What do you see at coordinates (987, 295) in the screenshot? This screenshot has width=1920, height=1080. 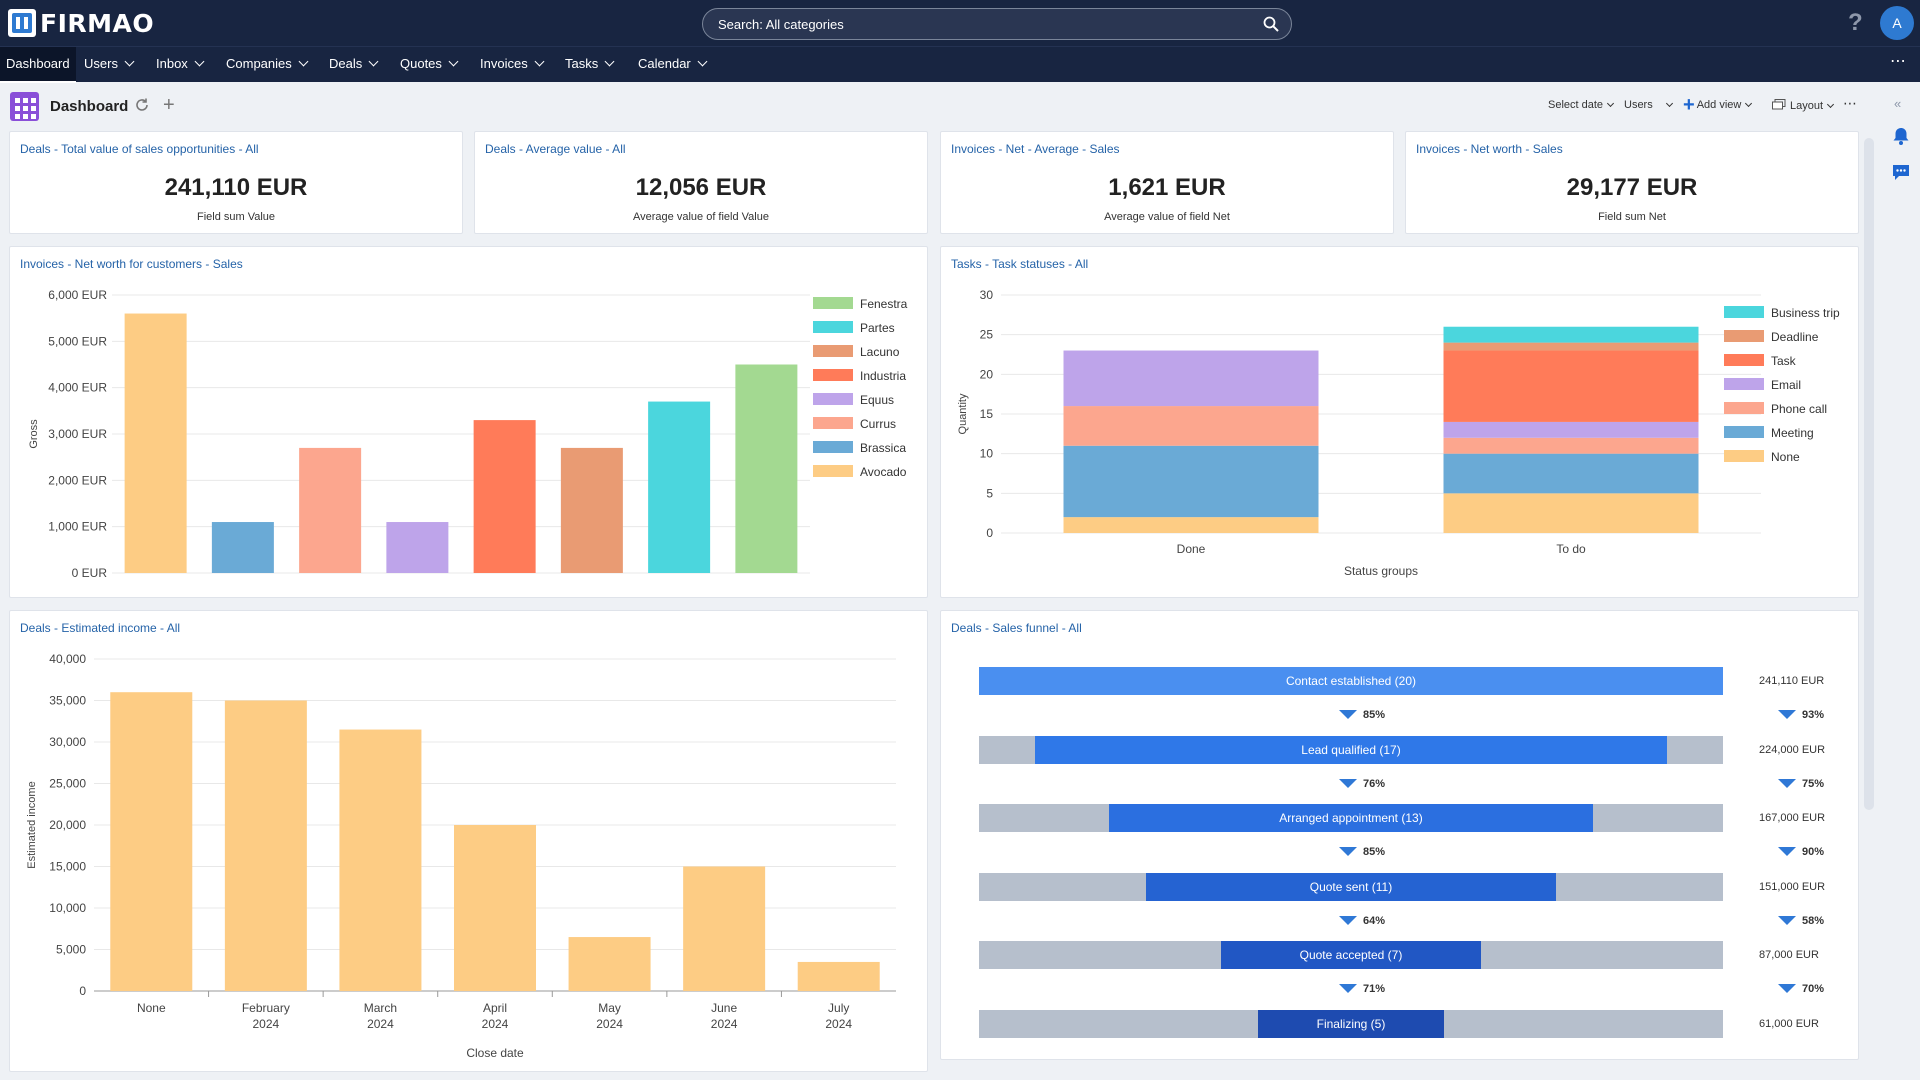 I see `y-tick-label: 30` at bounding box center [987, 295].